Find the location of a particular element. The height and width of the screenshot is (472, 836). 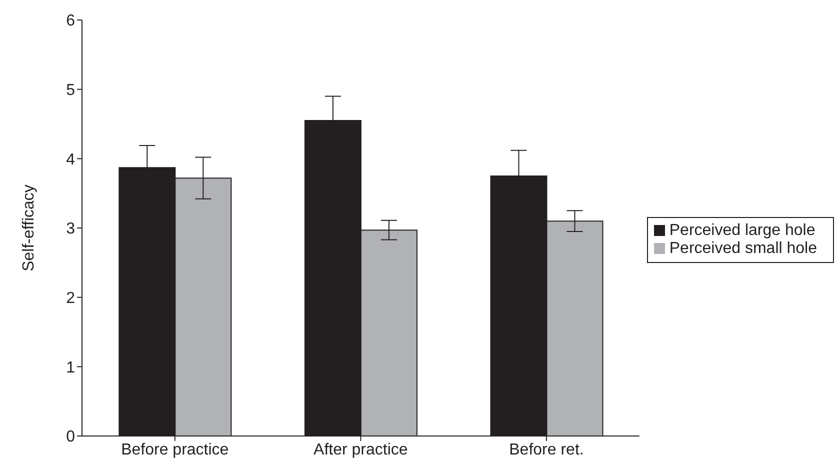

y-tick-label: 3 is located at coordinates (71, 229).